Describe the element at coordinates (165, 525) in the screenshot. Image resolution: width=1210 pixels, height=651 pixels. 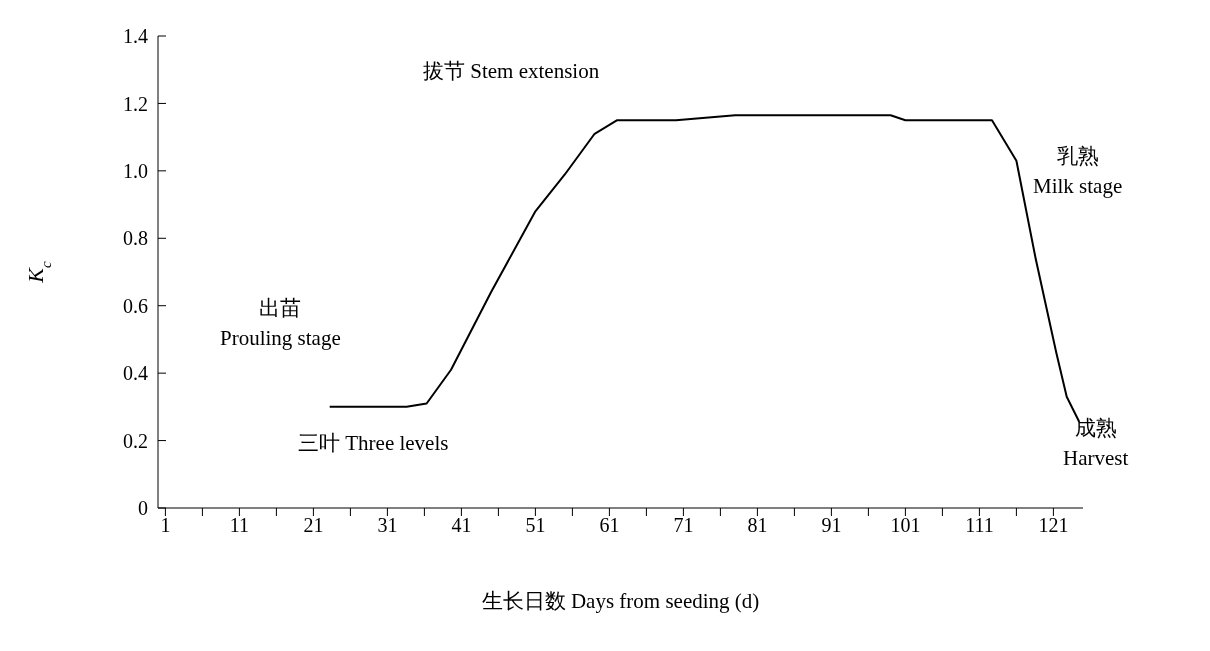
I see `x-tick-label: 1` at that location.